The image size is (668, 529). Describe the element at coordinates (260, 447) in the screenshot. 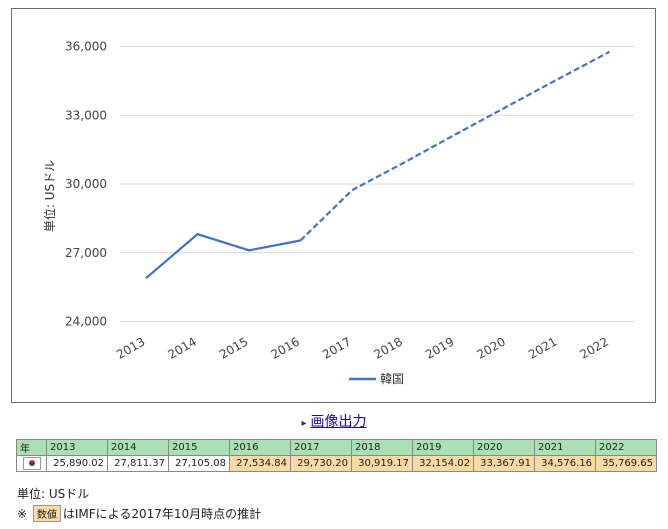

I see `table-header-2016: 2016` at that location.